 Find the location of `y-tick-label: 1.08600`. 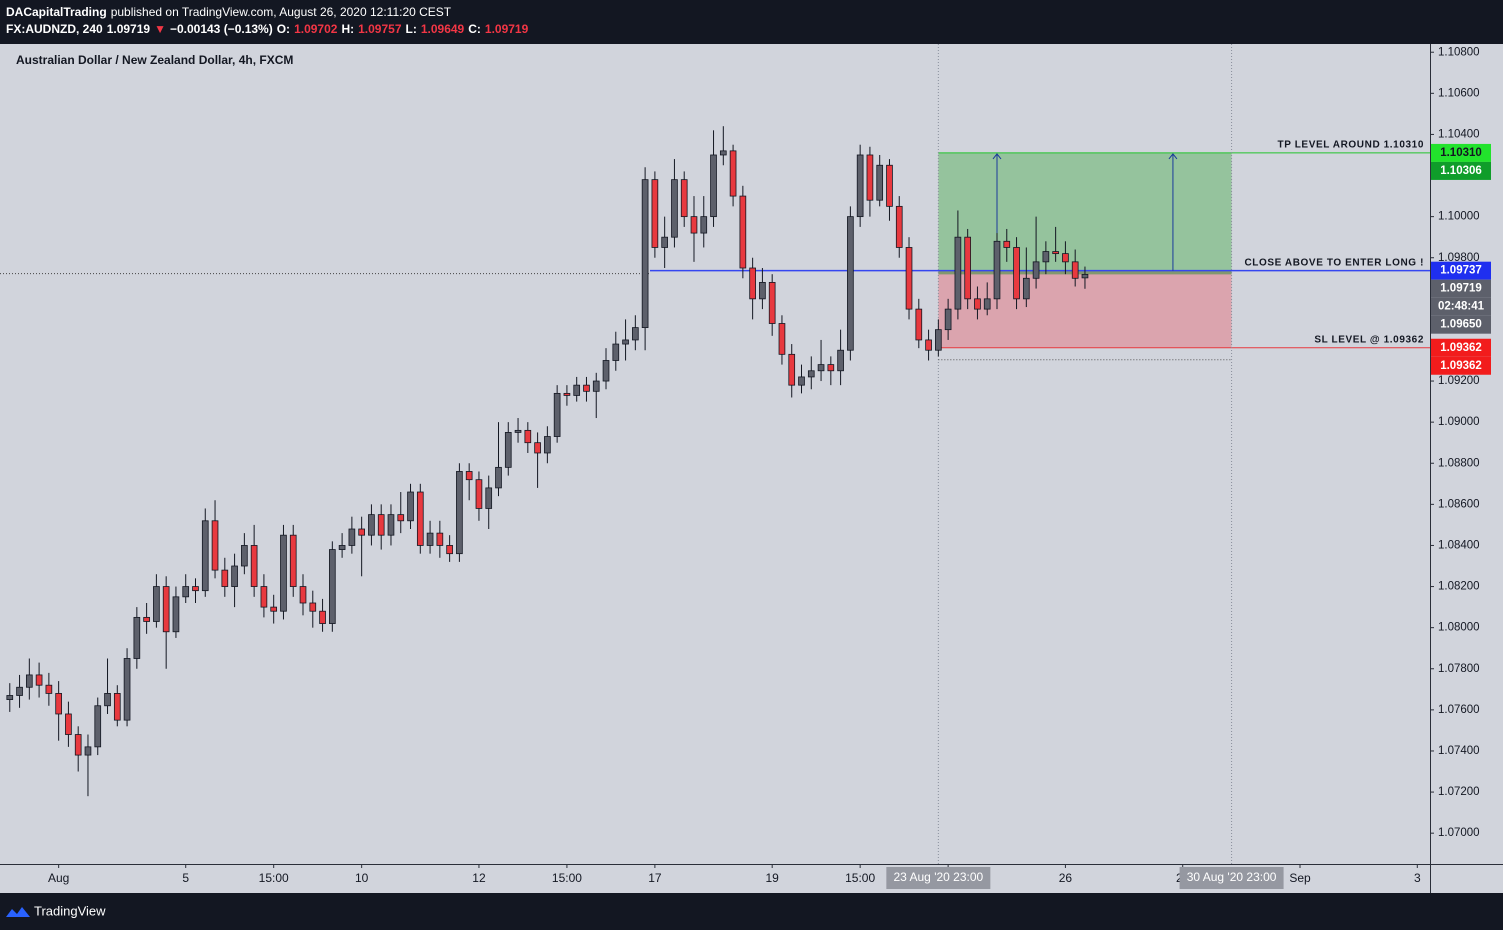

y-tick-label: 1.08600 is located at coordinates (1459, 504).